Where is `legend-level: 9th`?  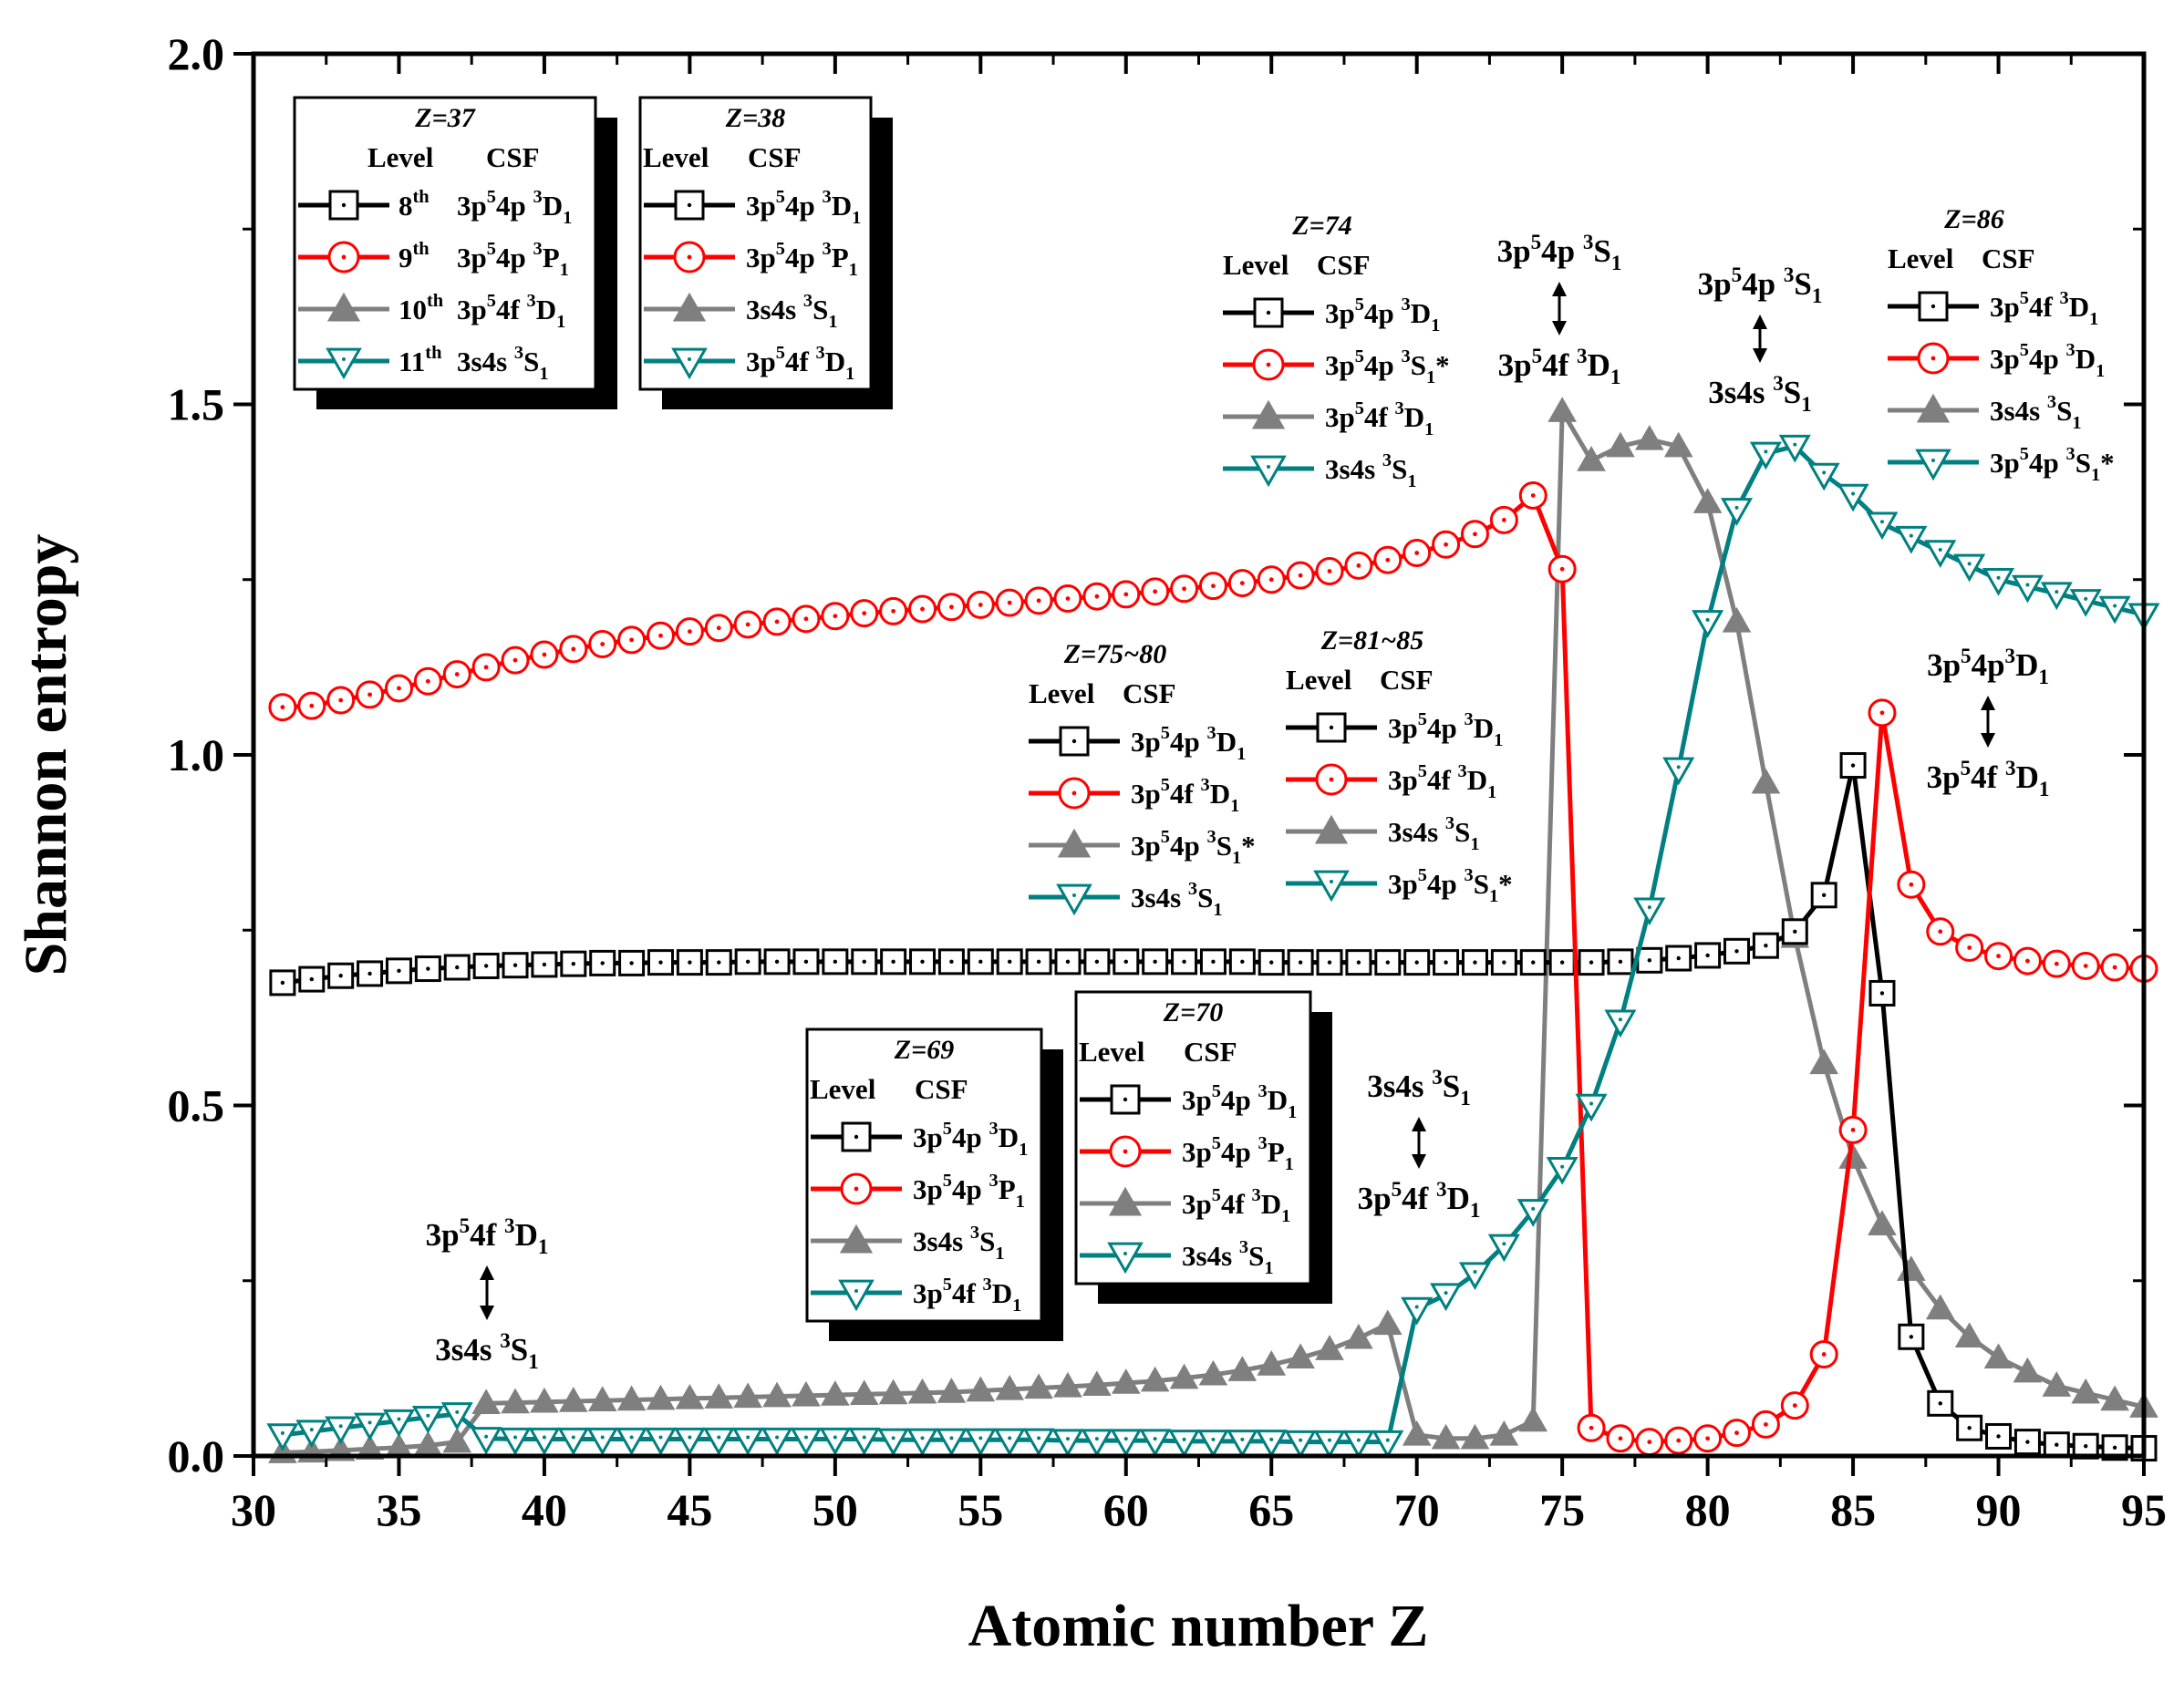
legend-level: 9th is located at coordinates (415, 256).